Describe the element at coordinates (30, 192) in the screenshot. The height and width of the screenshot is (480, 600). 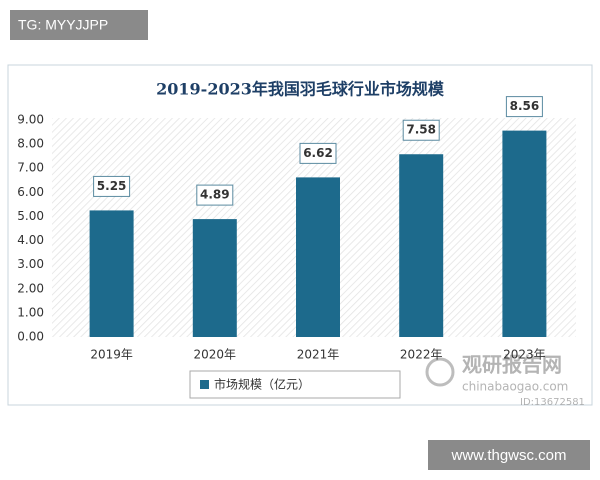
I see `y-tick-label: 6.00` at that location.